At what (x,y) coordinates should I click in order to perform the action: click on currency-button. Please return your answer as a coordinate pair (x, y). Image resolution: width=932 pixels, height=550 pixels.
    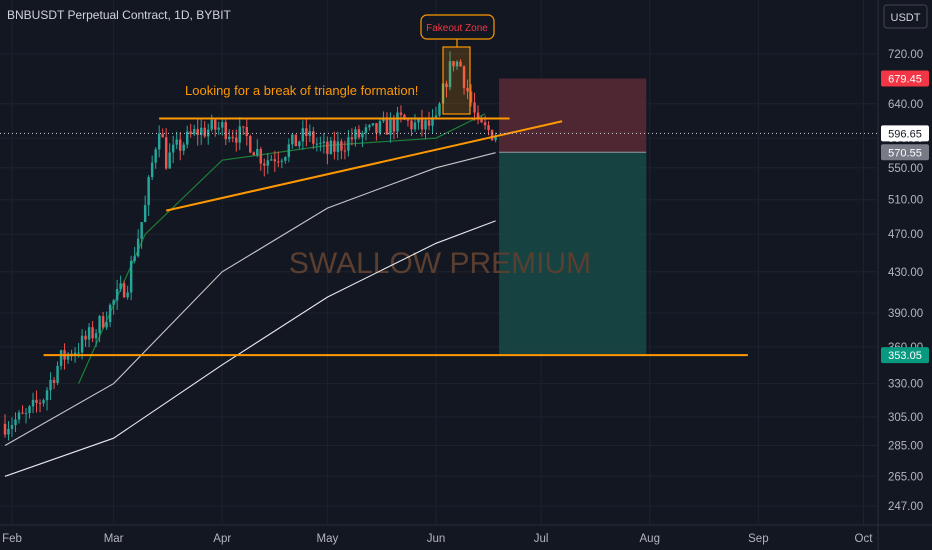
    Looking at the image, I should click on (905, 16).